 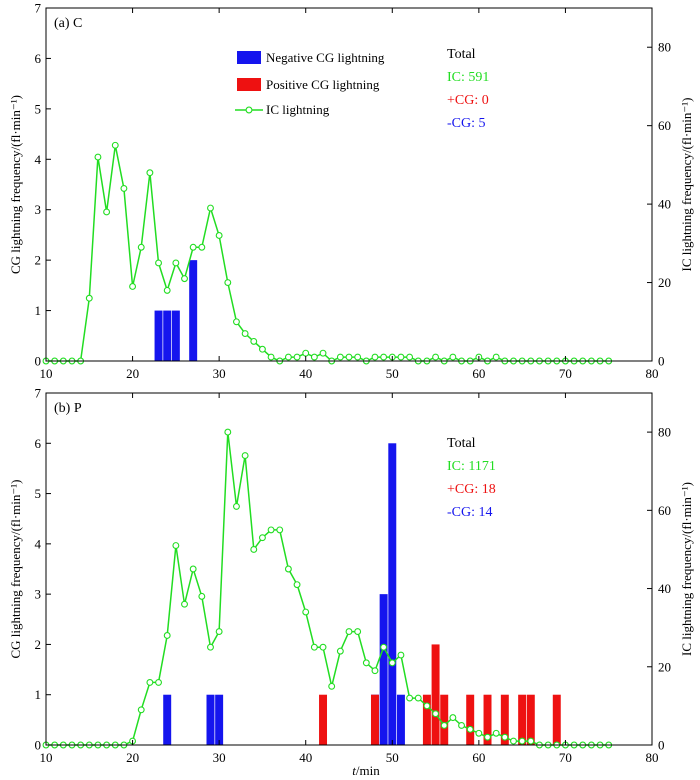 I want to click on panel-label: (a) C, so click(x=68, y=23).